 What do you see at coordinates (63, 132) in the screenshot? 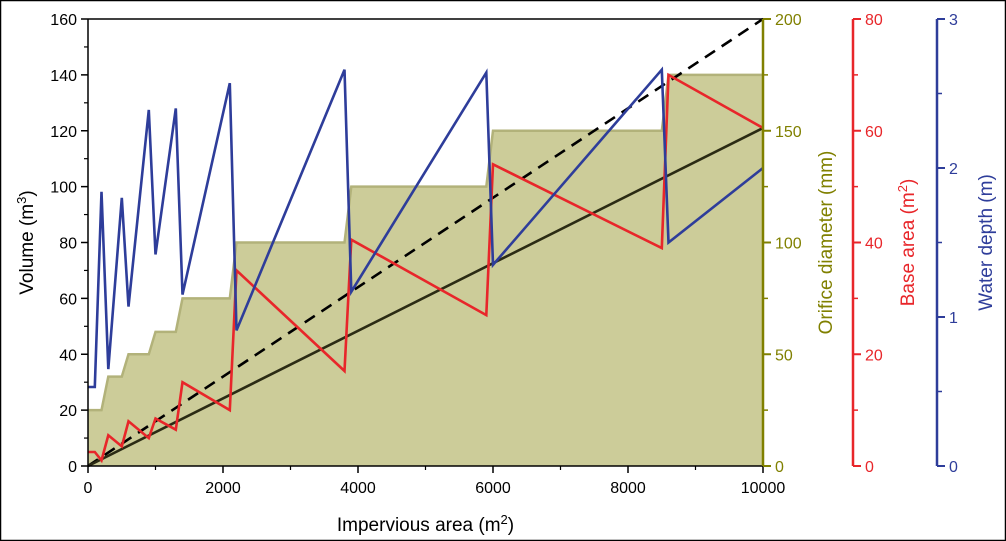
I see `volume-tick-label: 120` at bounding box center [63, 132].